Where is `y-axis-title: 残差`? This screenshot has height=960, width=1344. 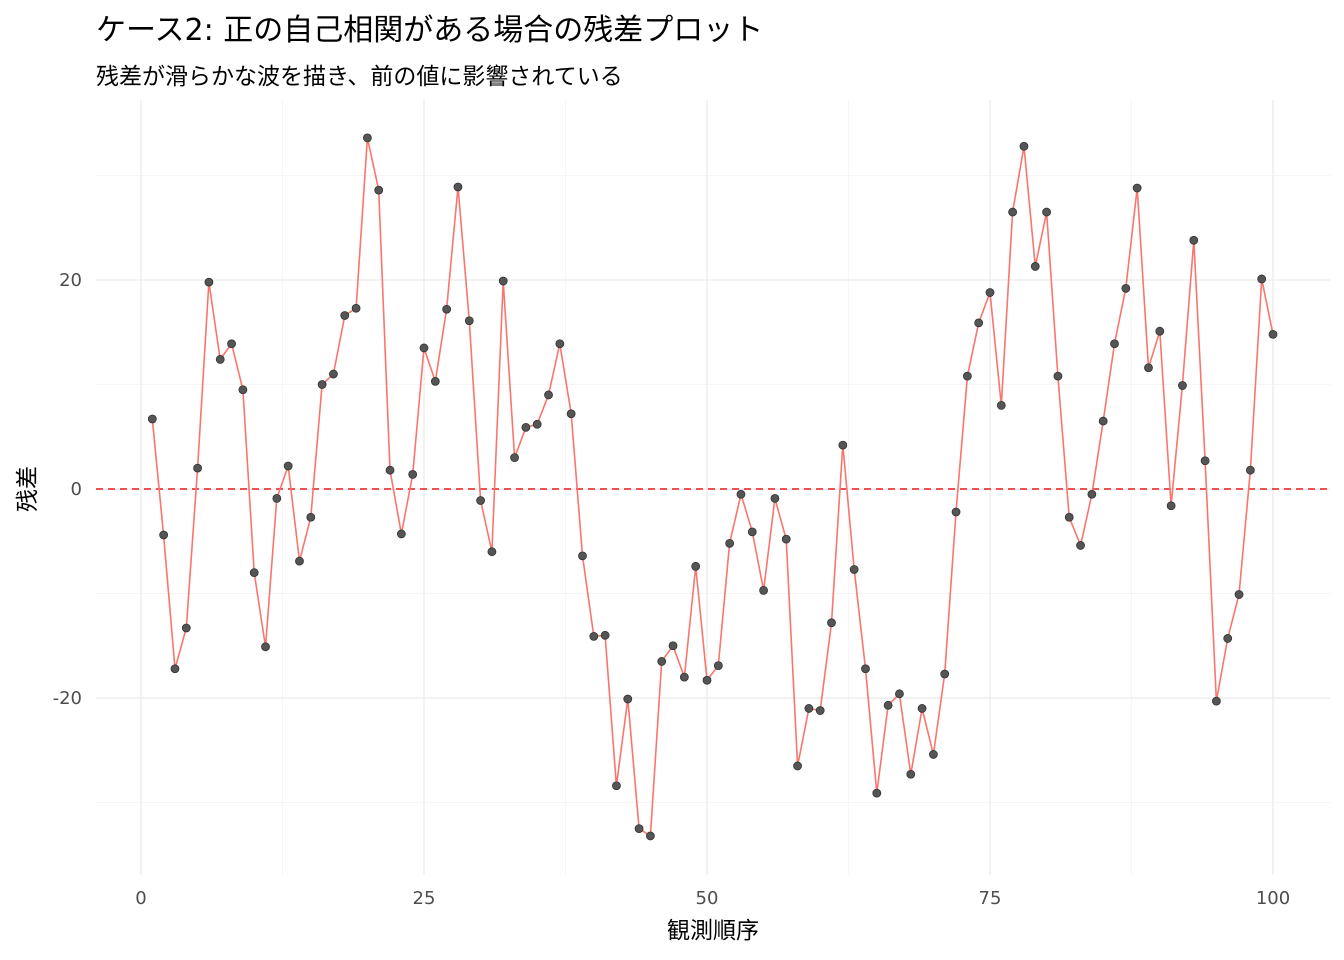 y-axis-title: 残差 is located at coordinates (28, 489).